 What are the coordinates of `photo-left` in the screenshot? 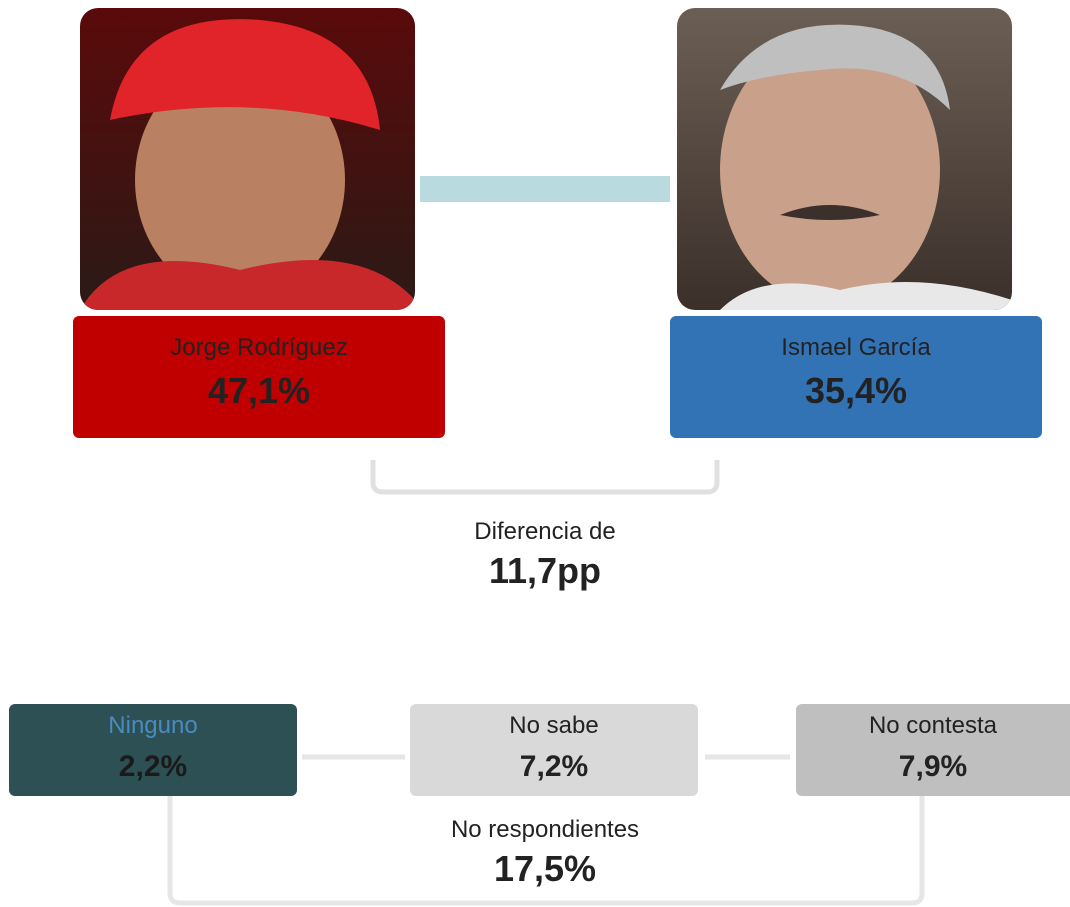 It's located at (247, 159).